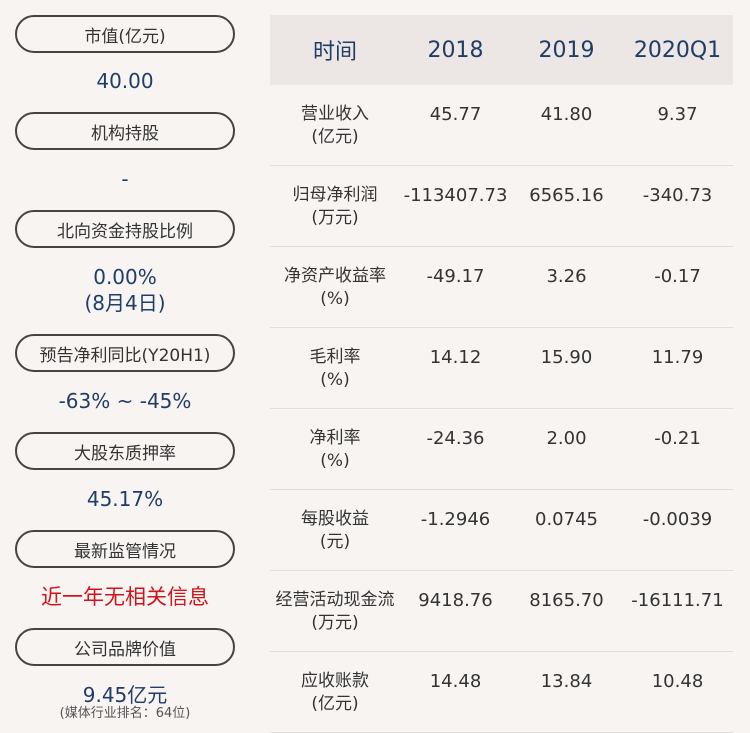  Describe the element at coordinates (335, 357) in the screenshot. I see `row-label-text: 毛利率` at that location.